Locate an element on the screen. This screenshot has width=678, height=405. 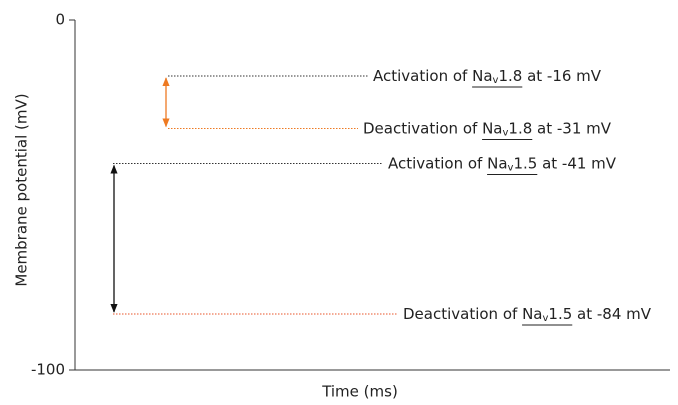
label-part: at -16 mV is located at coordinates (561, 76).